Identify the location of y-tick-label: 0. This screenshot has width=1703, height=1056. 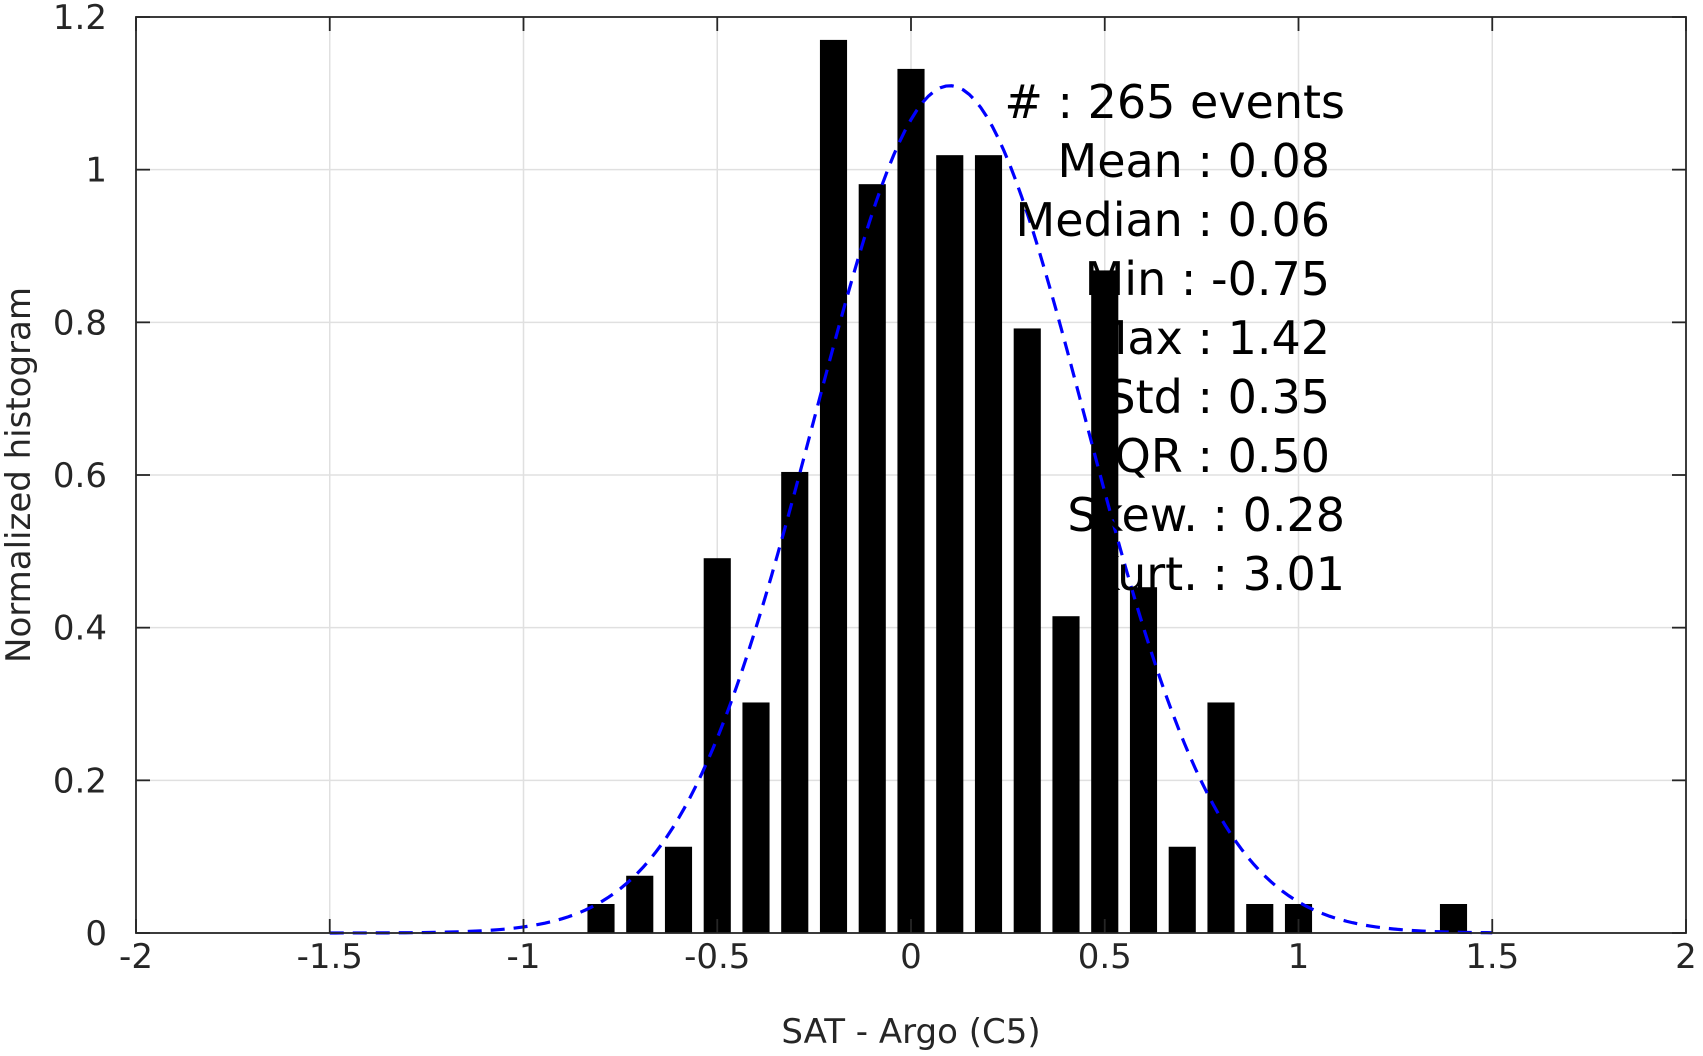
(96, 934).